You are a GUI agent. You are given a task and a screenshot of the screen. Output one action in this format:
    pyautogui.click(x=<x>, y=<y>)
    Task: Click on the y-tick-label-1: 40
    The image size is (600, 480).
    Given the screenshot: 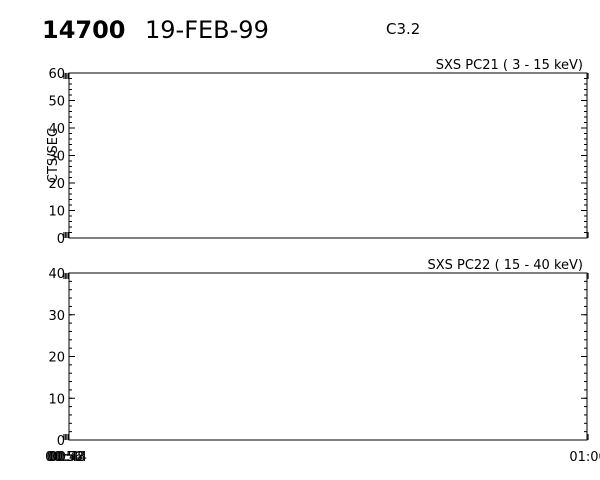 What is the action you would take?
    pyautogui.click(x=56, y=129)
    